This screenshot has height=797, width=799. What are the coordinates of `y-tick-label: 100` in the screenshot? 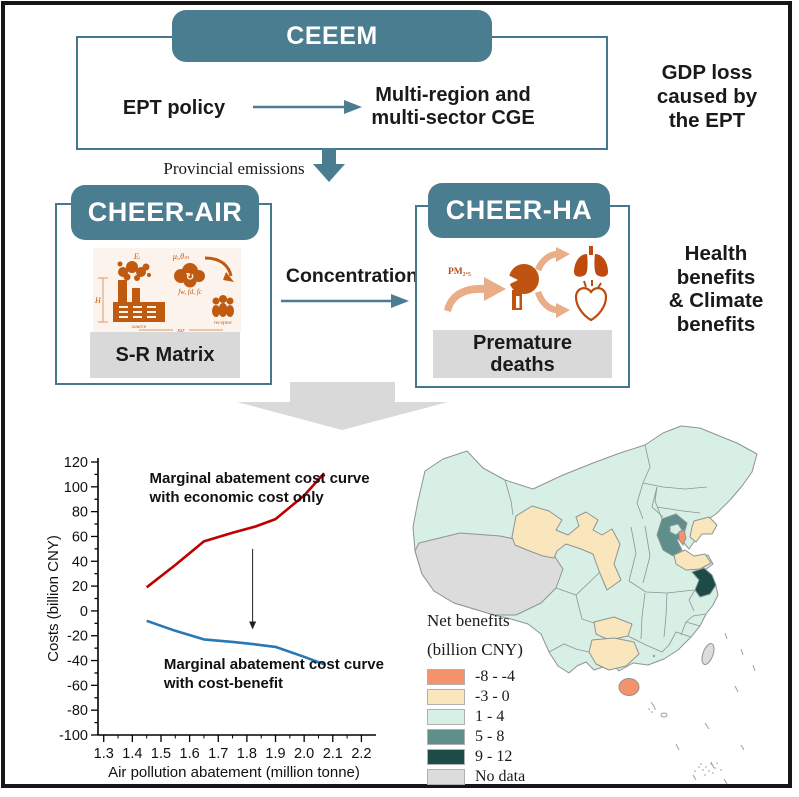 It's located at (76, 488).